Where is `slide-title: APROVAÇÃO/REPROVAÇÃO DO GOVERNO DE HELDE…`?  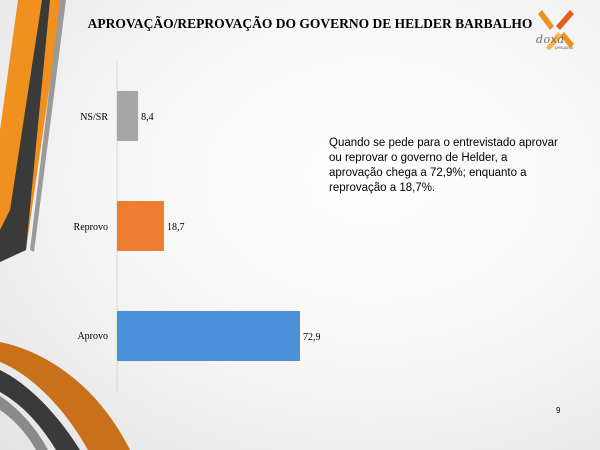
slide-title: APROVAÇÃO/REPROVAÇÃO DO GOVERNO DE HELDE… is located at coordinates (310, 23).